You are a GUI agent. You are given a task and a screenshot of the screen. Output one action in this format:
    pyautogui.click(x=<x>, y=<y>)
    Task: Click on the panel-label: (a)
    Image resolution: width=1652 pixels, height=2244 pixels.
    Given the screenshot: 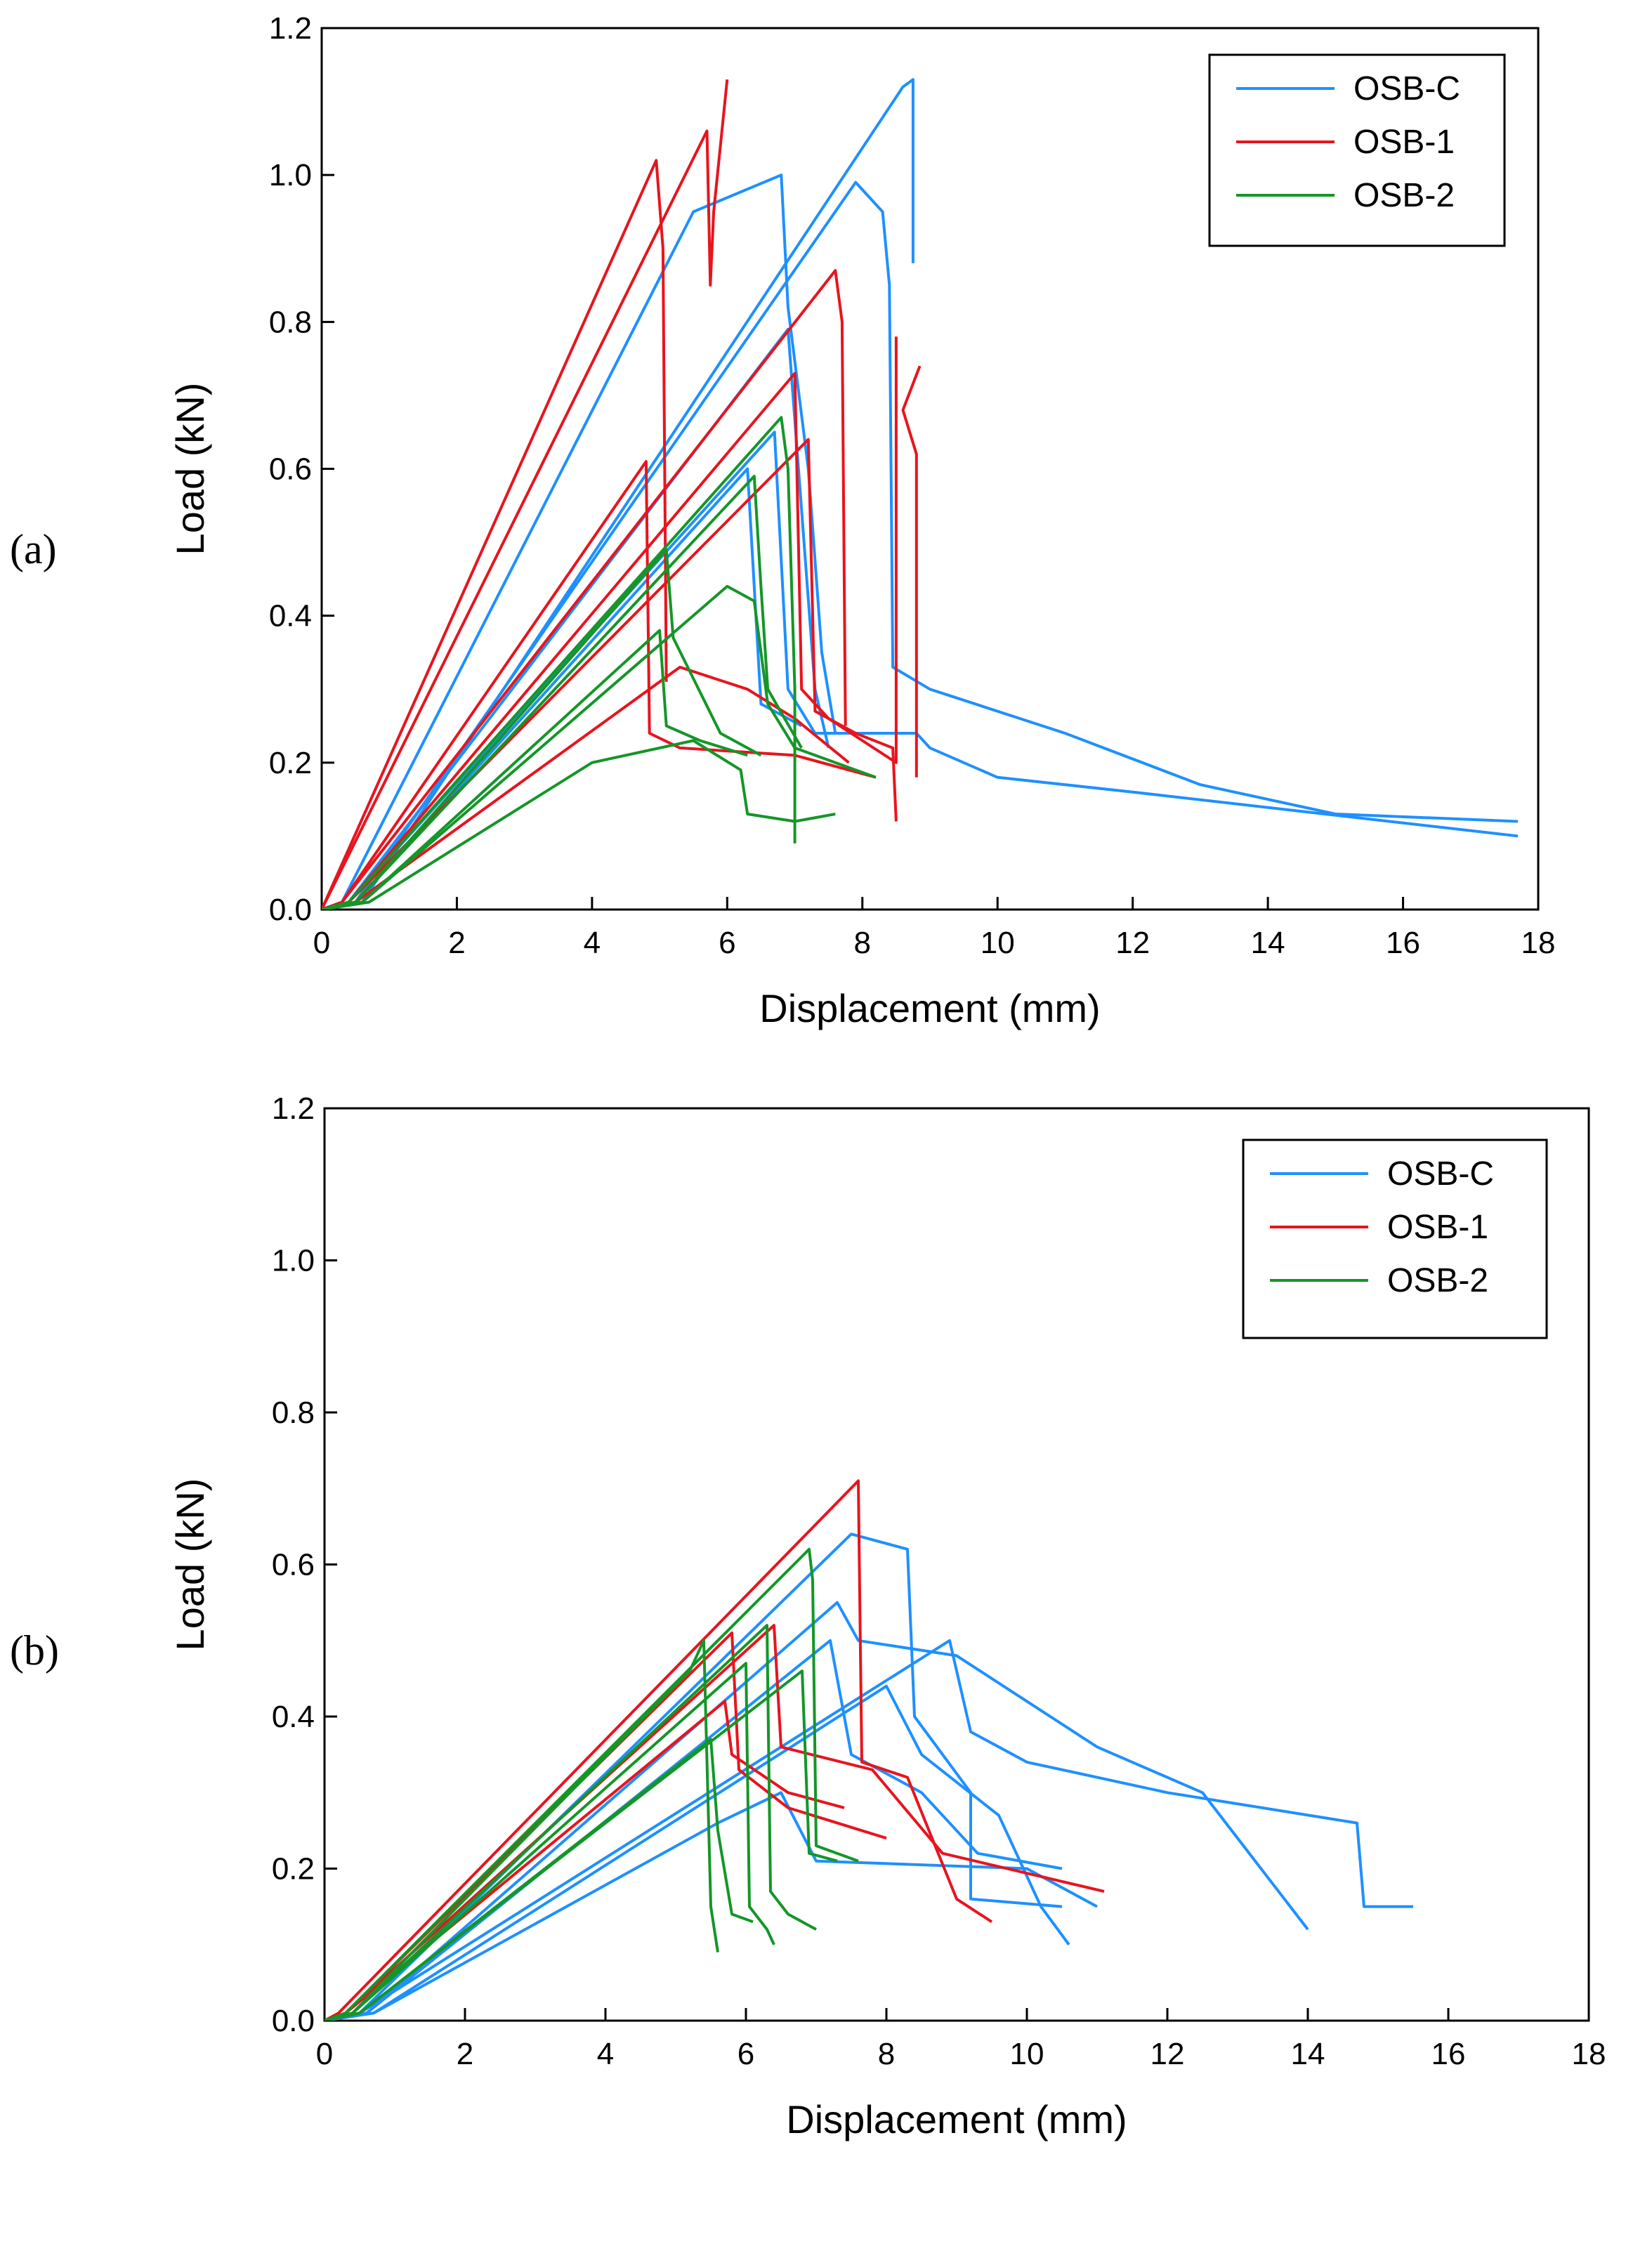 What is the action you would take?
    pyautogui.click(x=33, y=549)
    